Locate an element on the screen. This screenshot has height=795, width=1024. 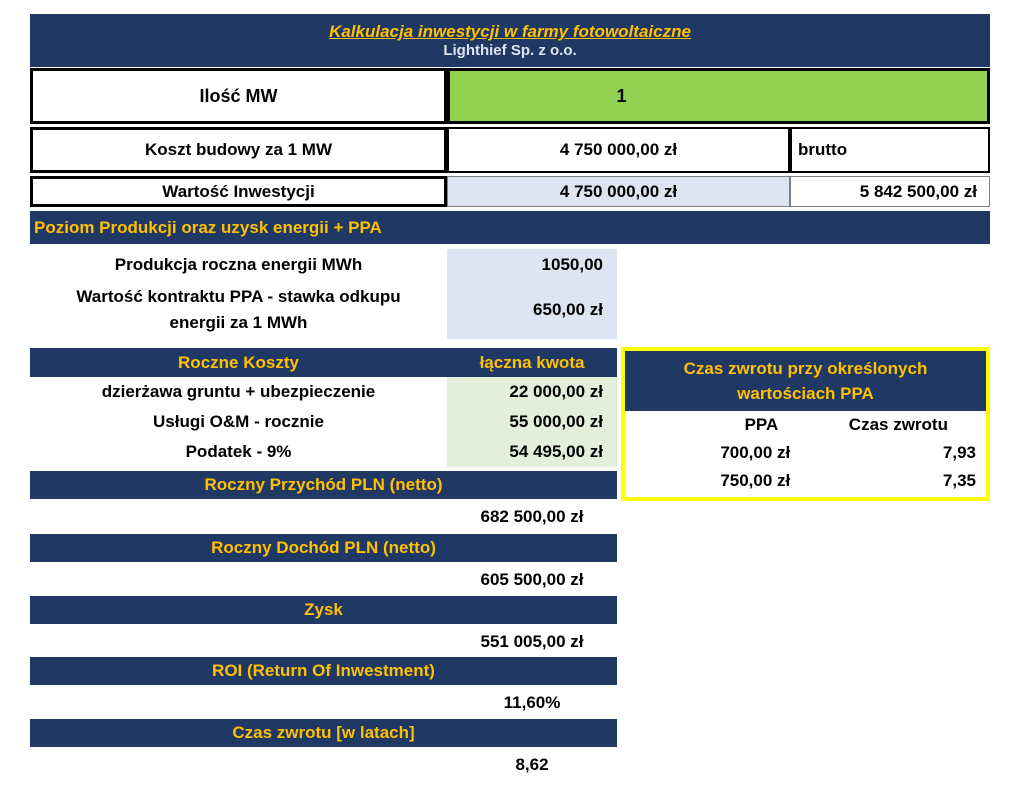
cost-label-lease: dzierżawa gruntu + ubezpieczenie is located at coordinates (238, 391).